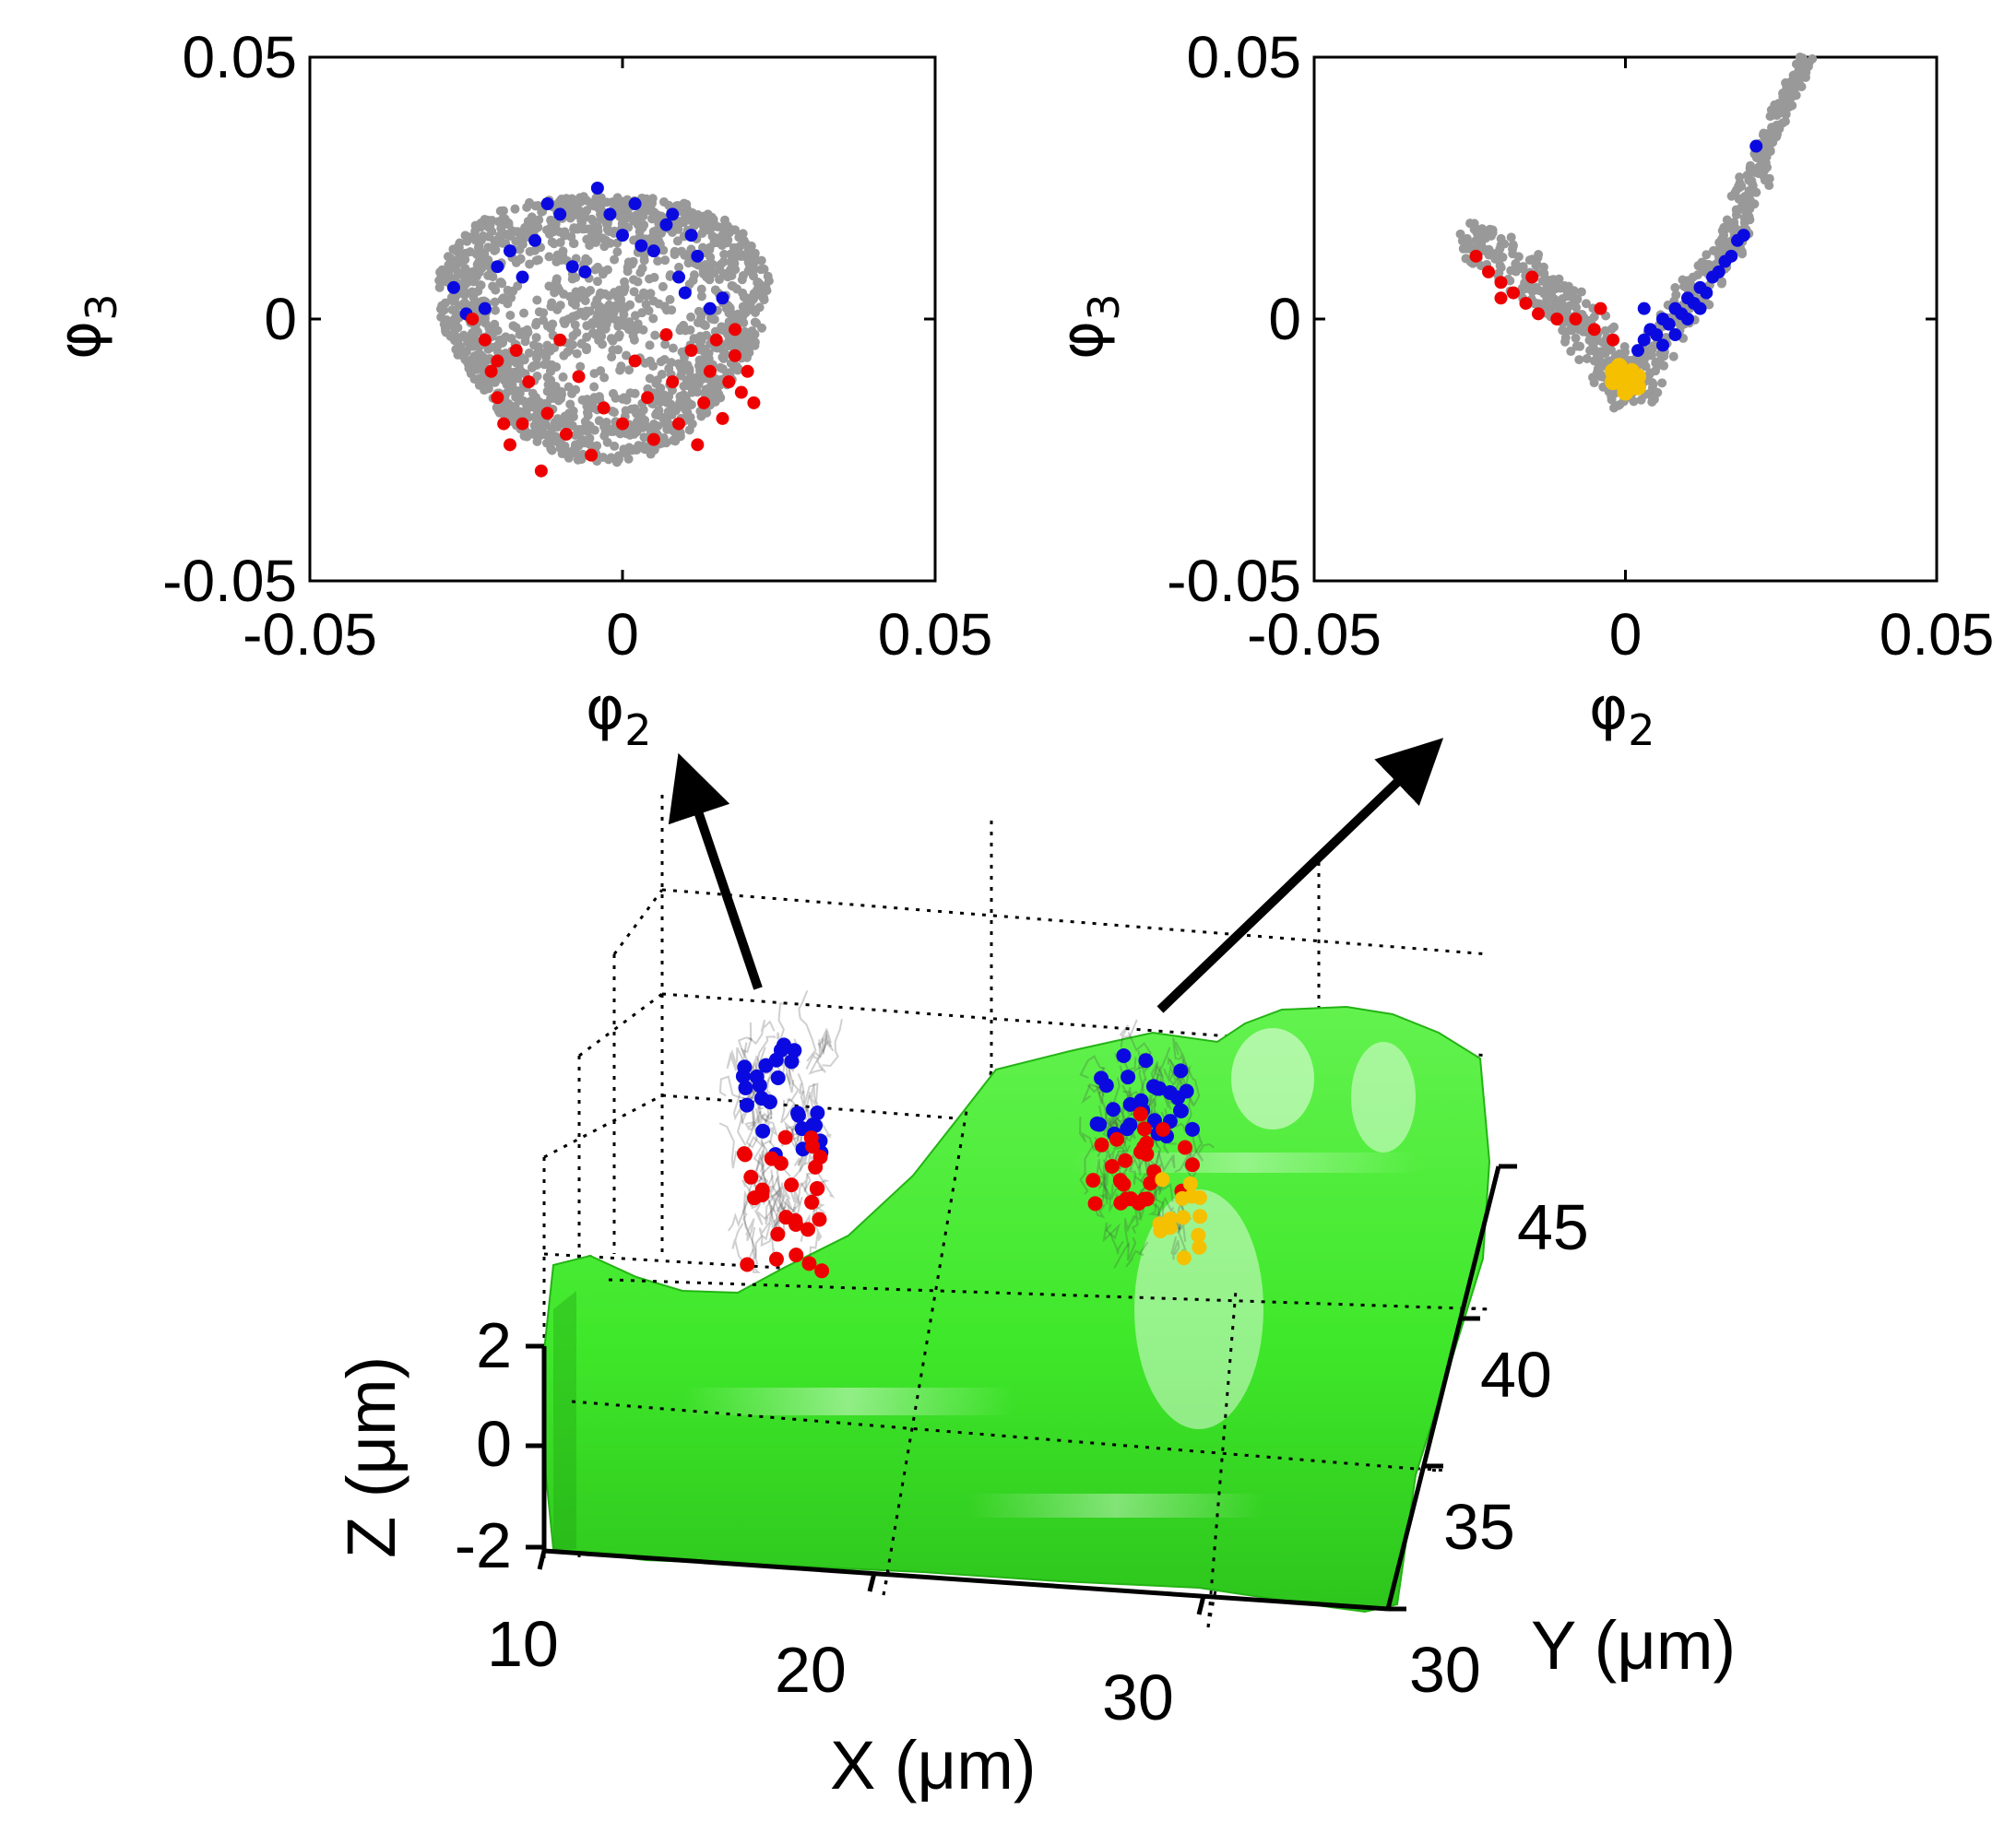 The width and height of the screenshot is (2016, 1821). What do you see at coordinates (966, 1580) in the screenshot?
I see `x-axis-line` at bounding box center [966, 1580].